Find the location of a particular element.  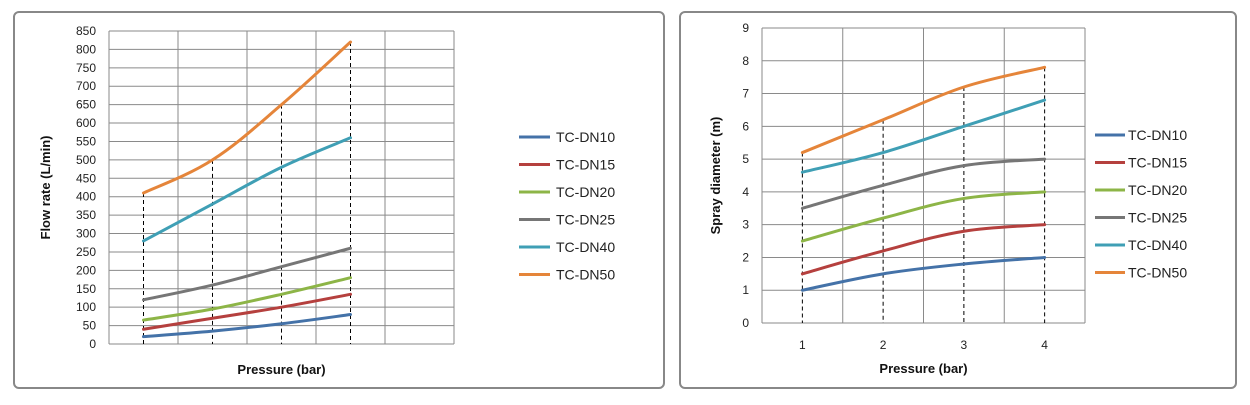

y-tick-label: 150 is located at coordinates (86, 289).